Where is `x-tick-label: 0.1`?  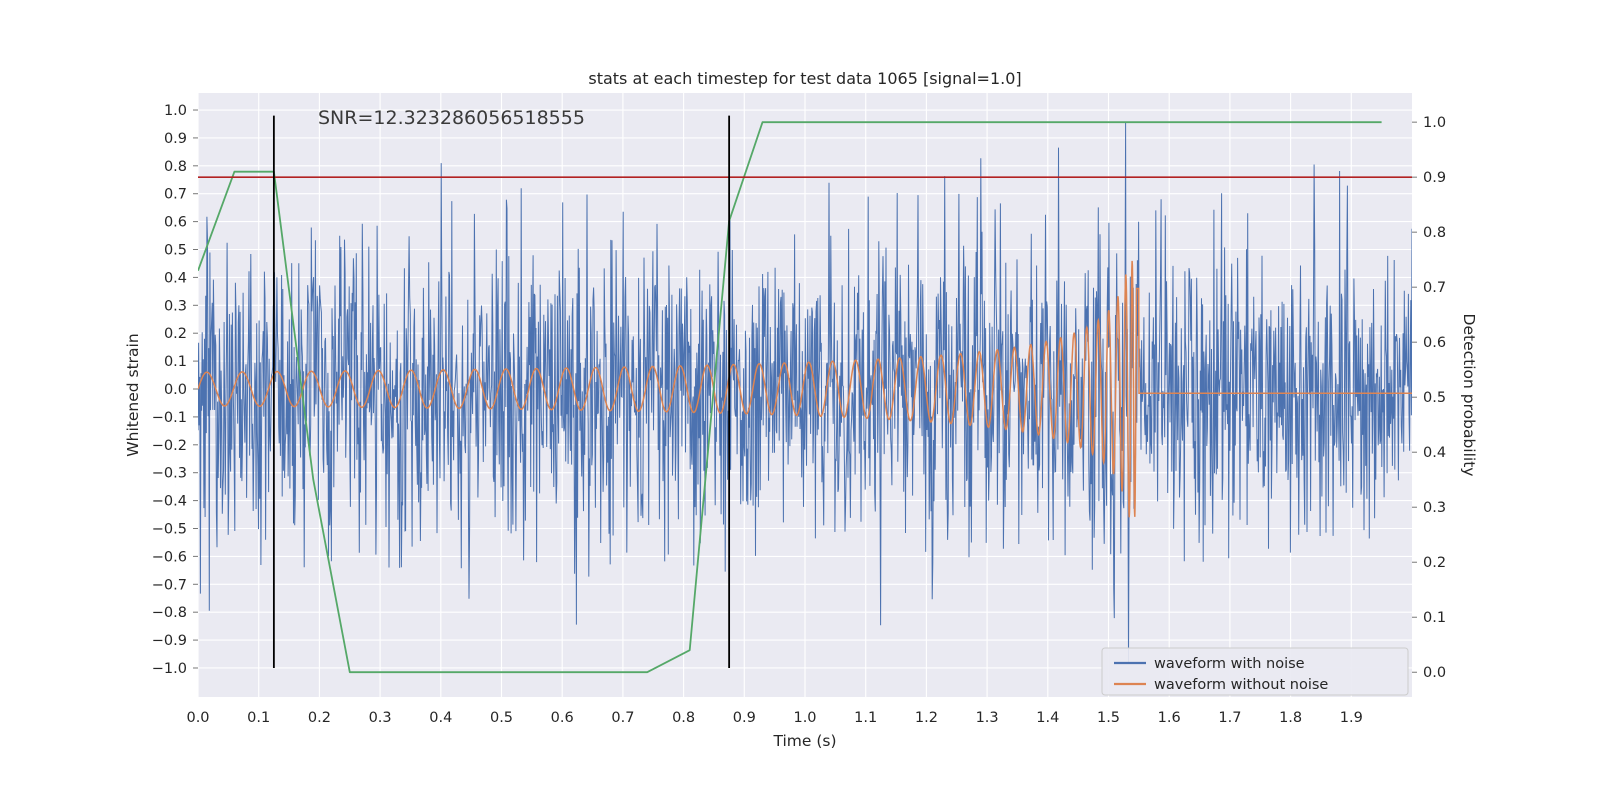 x-tick-label: 0.1 is located at coordinates (258, 718).